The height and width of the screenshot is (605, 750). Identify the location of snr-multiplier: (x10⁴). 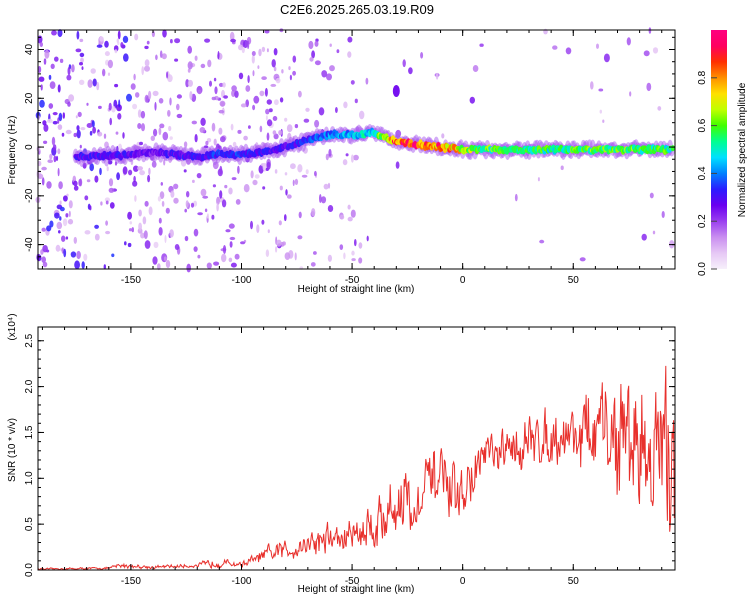
(12, 326).